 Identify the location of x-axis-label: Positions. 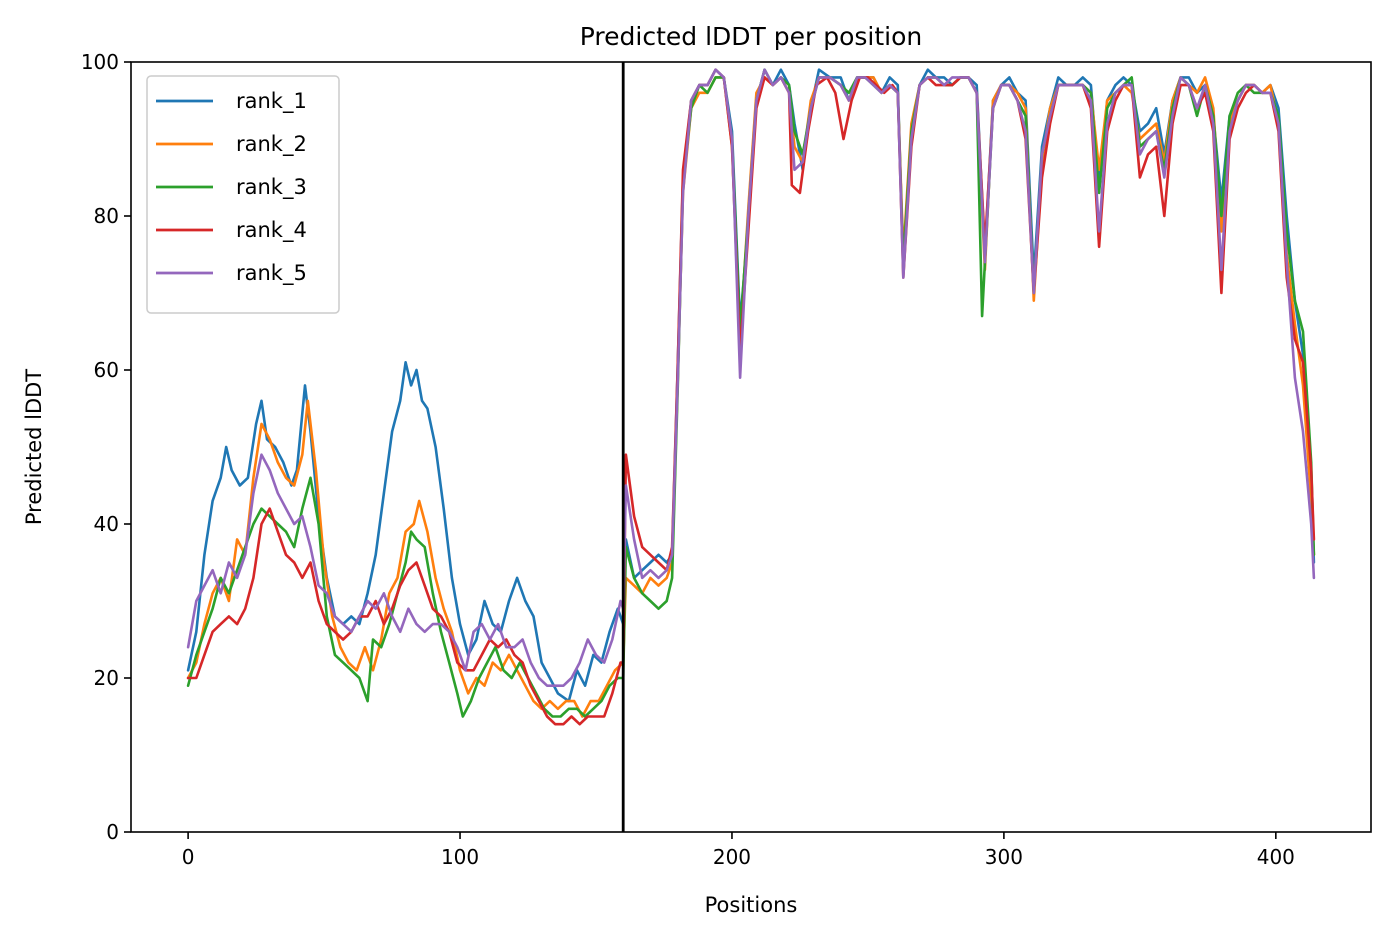
(751, 905).